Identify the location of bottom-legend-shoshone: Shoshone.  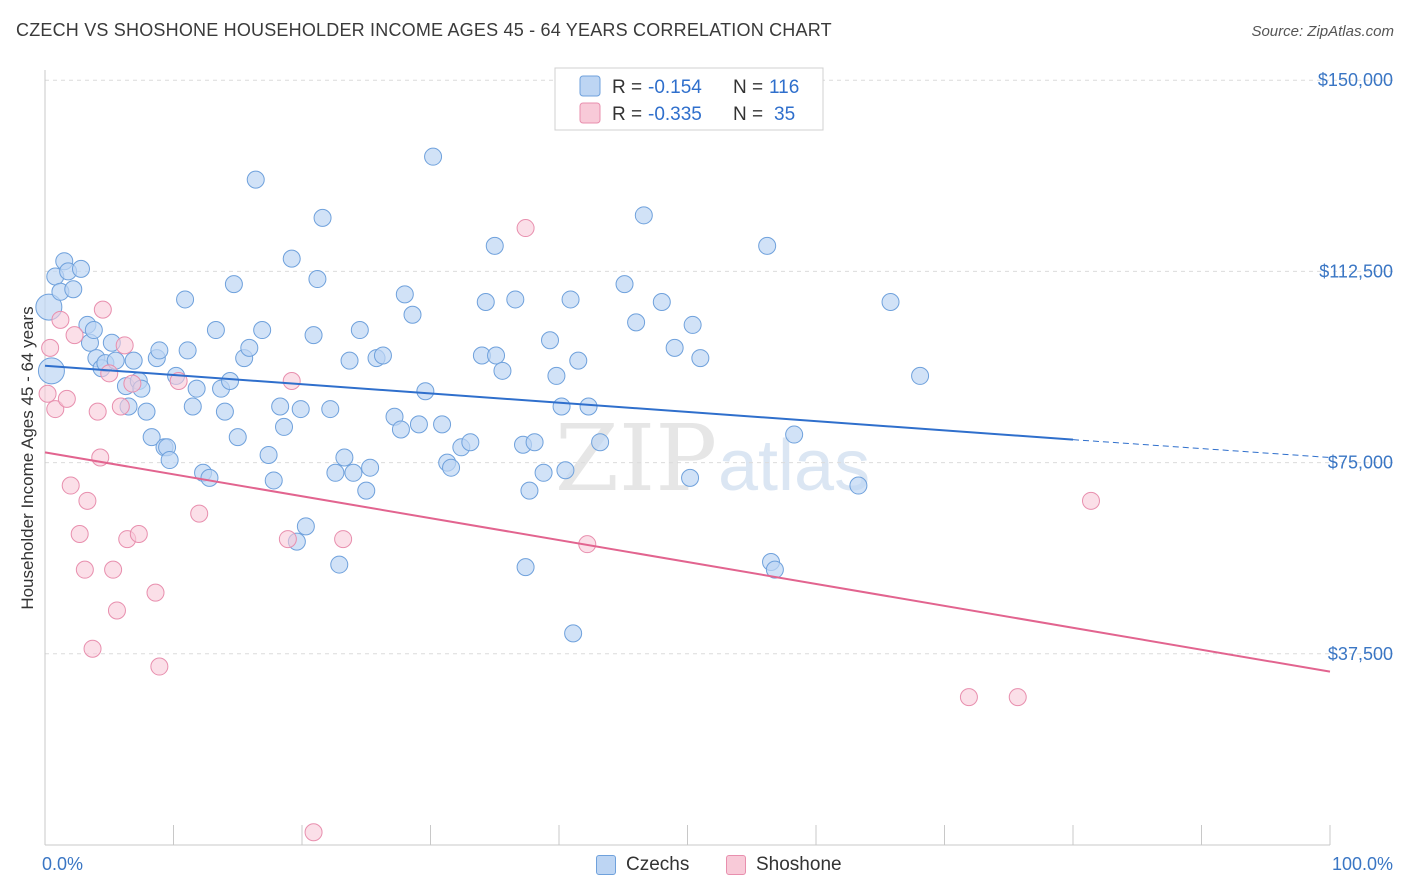
(784, 865).